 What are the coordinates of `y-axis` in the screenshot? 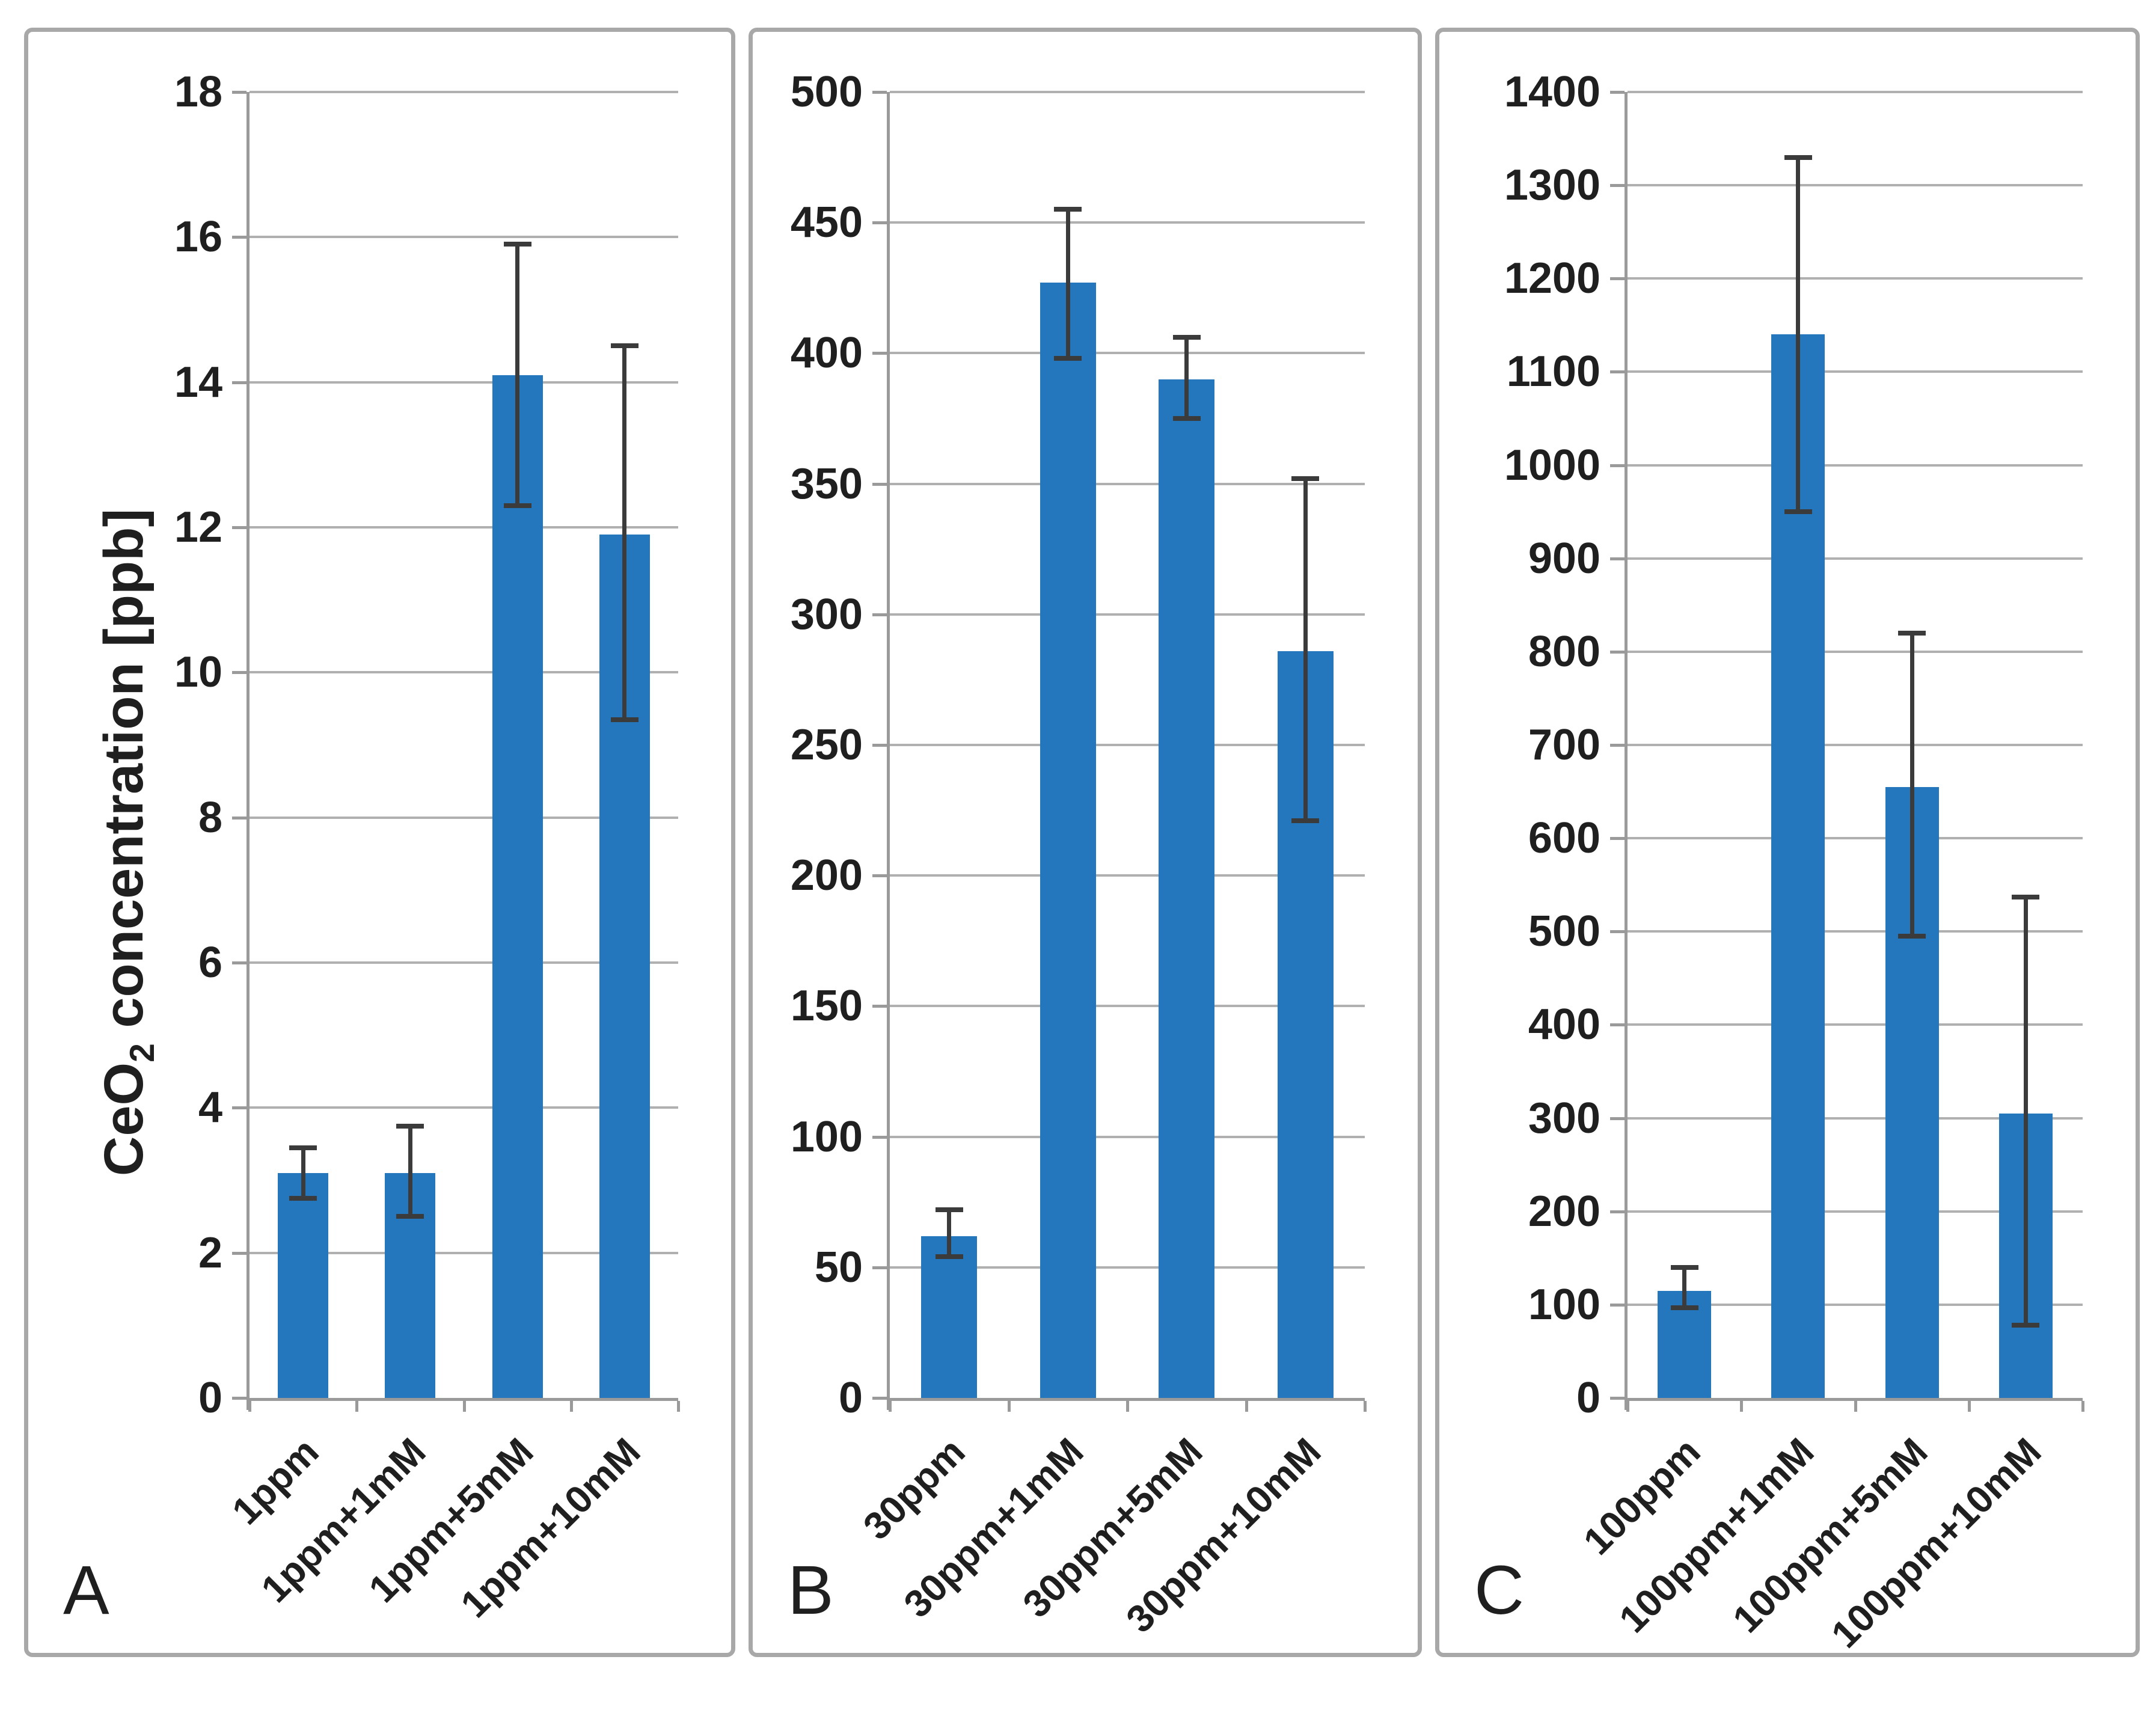 It's located at (248, 751).